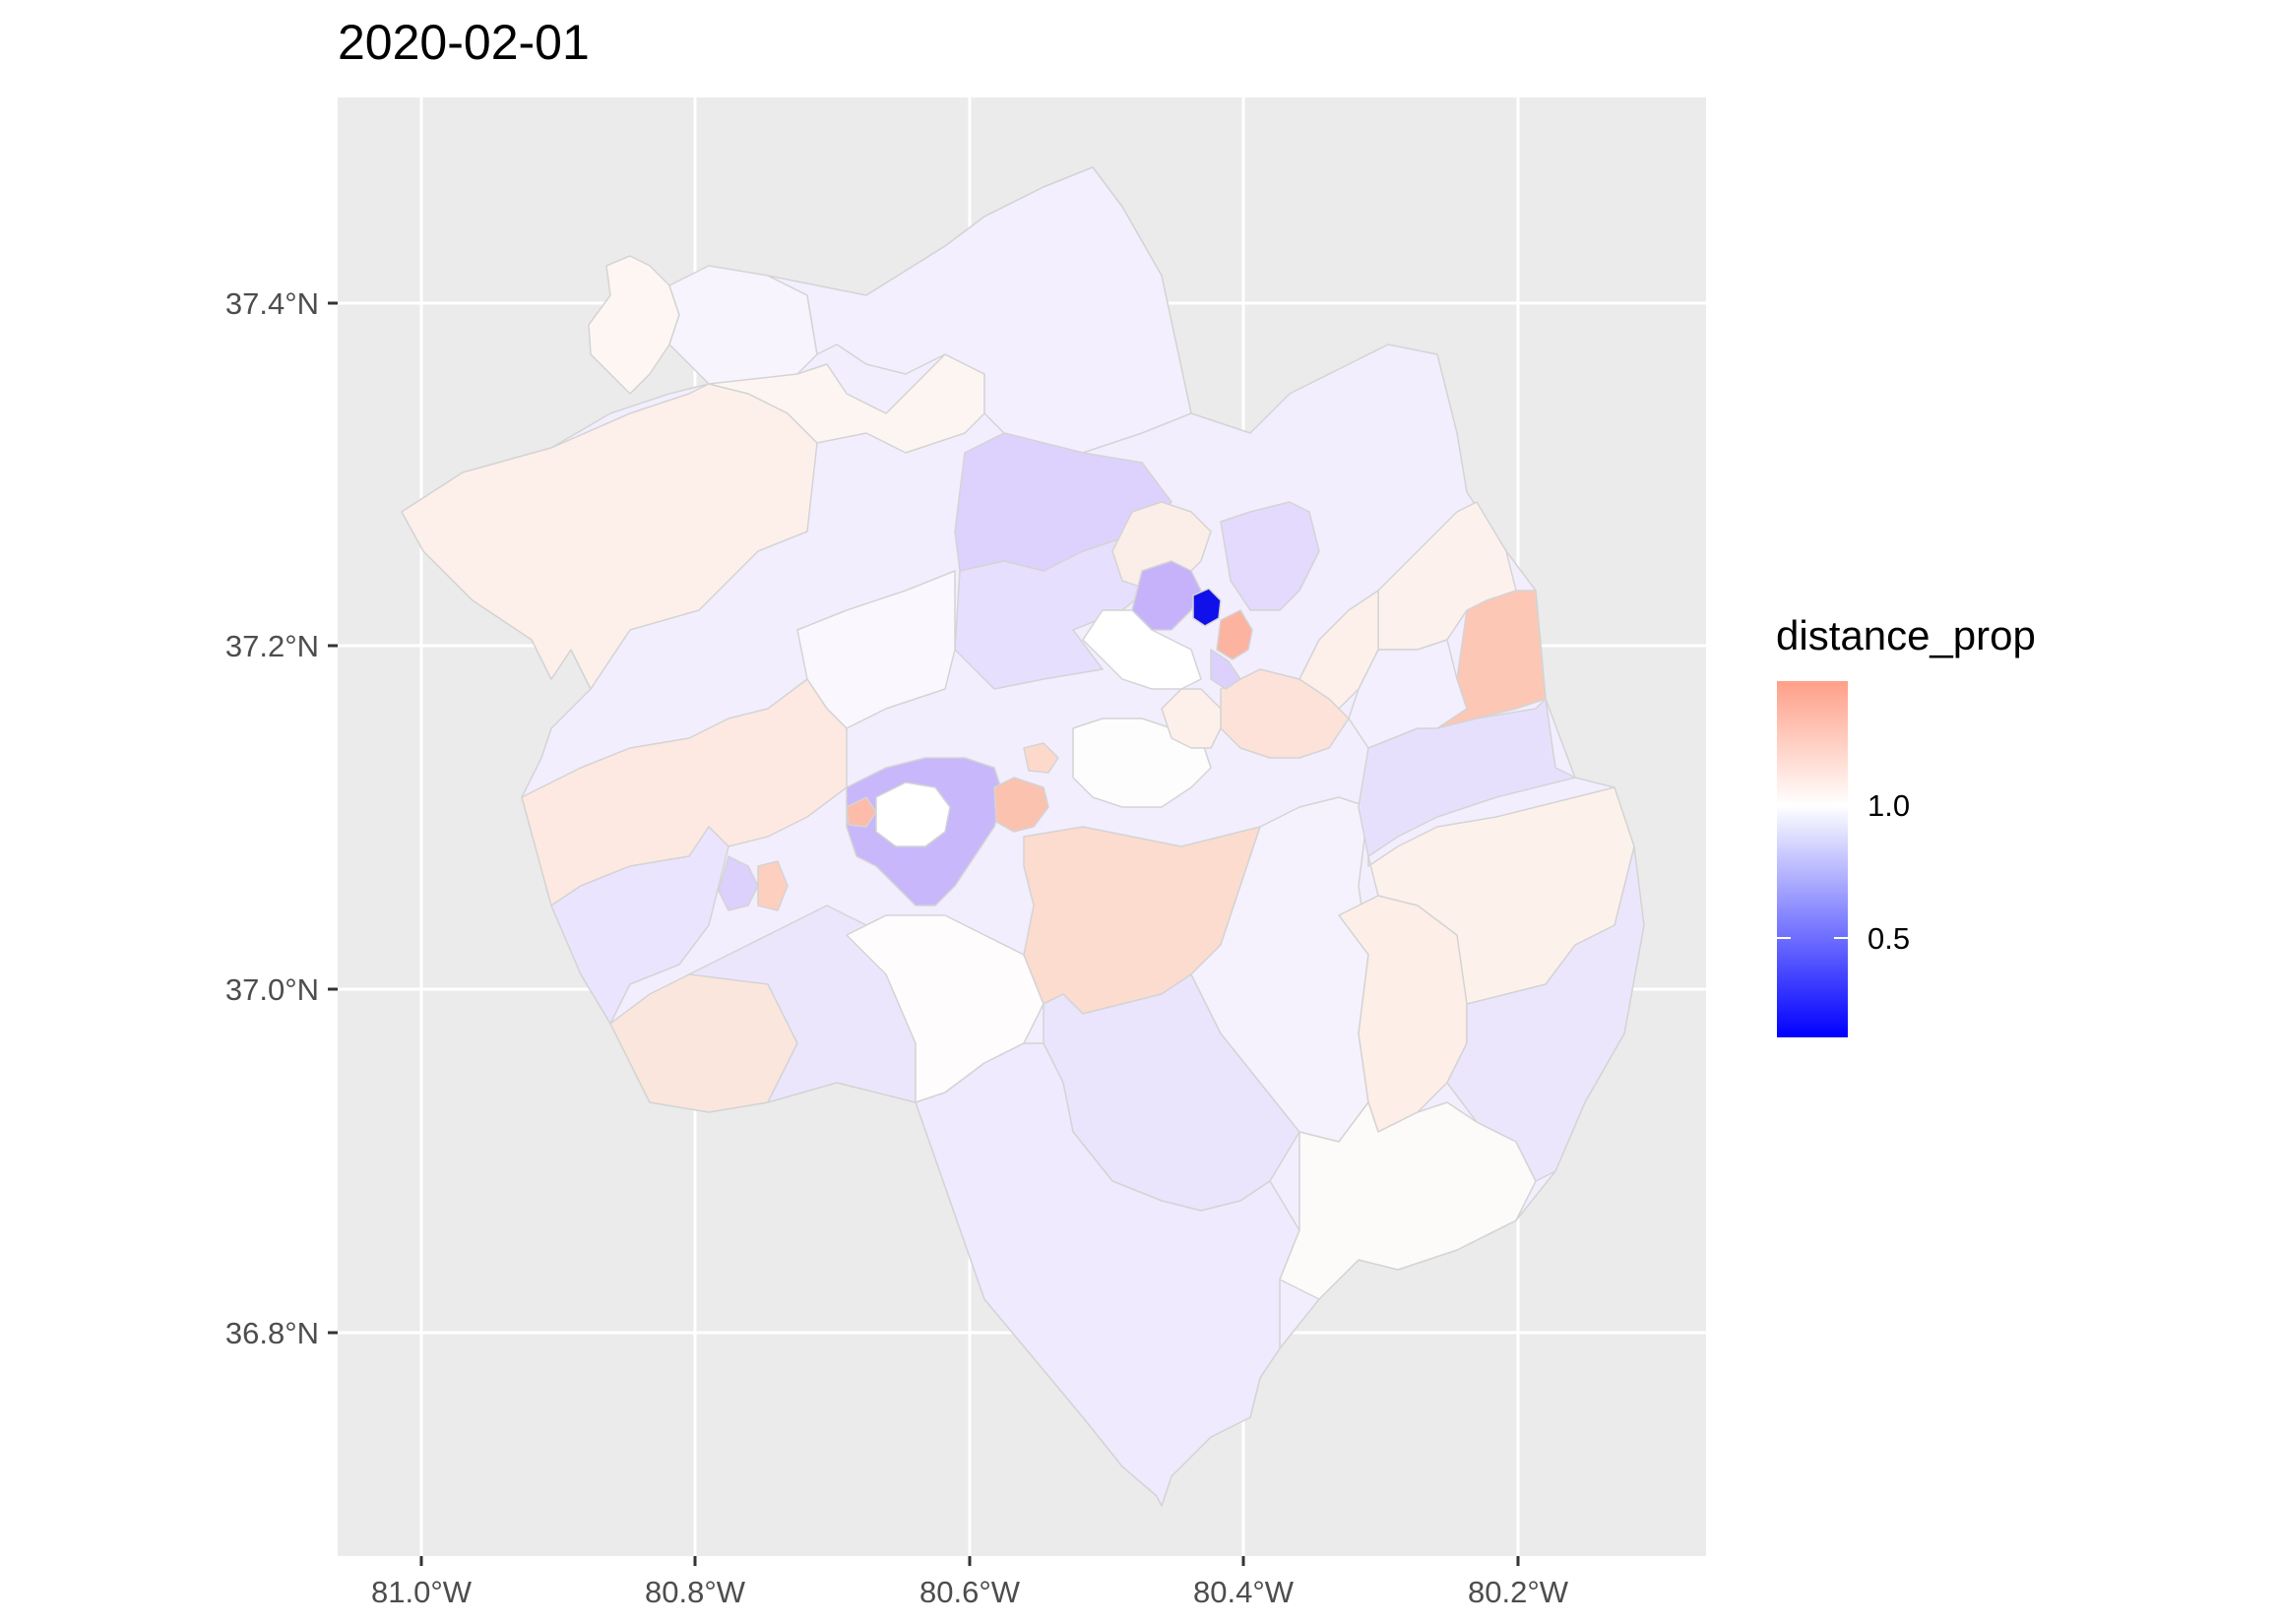 The width and height of the screenshot is (2279, 1624). I want to click on x-tick-label: 80.8°W, so click(695, 1592).